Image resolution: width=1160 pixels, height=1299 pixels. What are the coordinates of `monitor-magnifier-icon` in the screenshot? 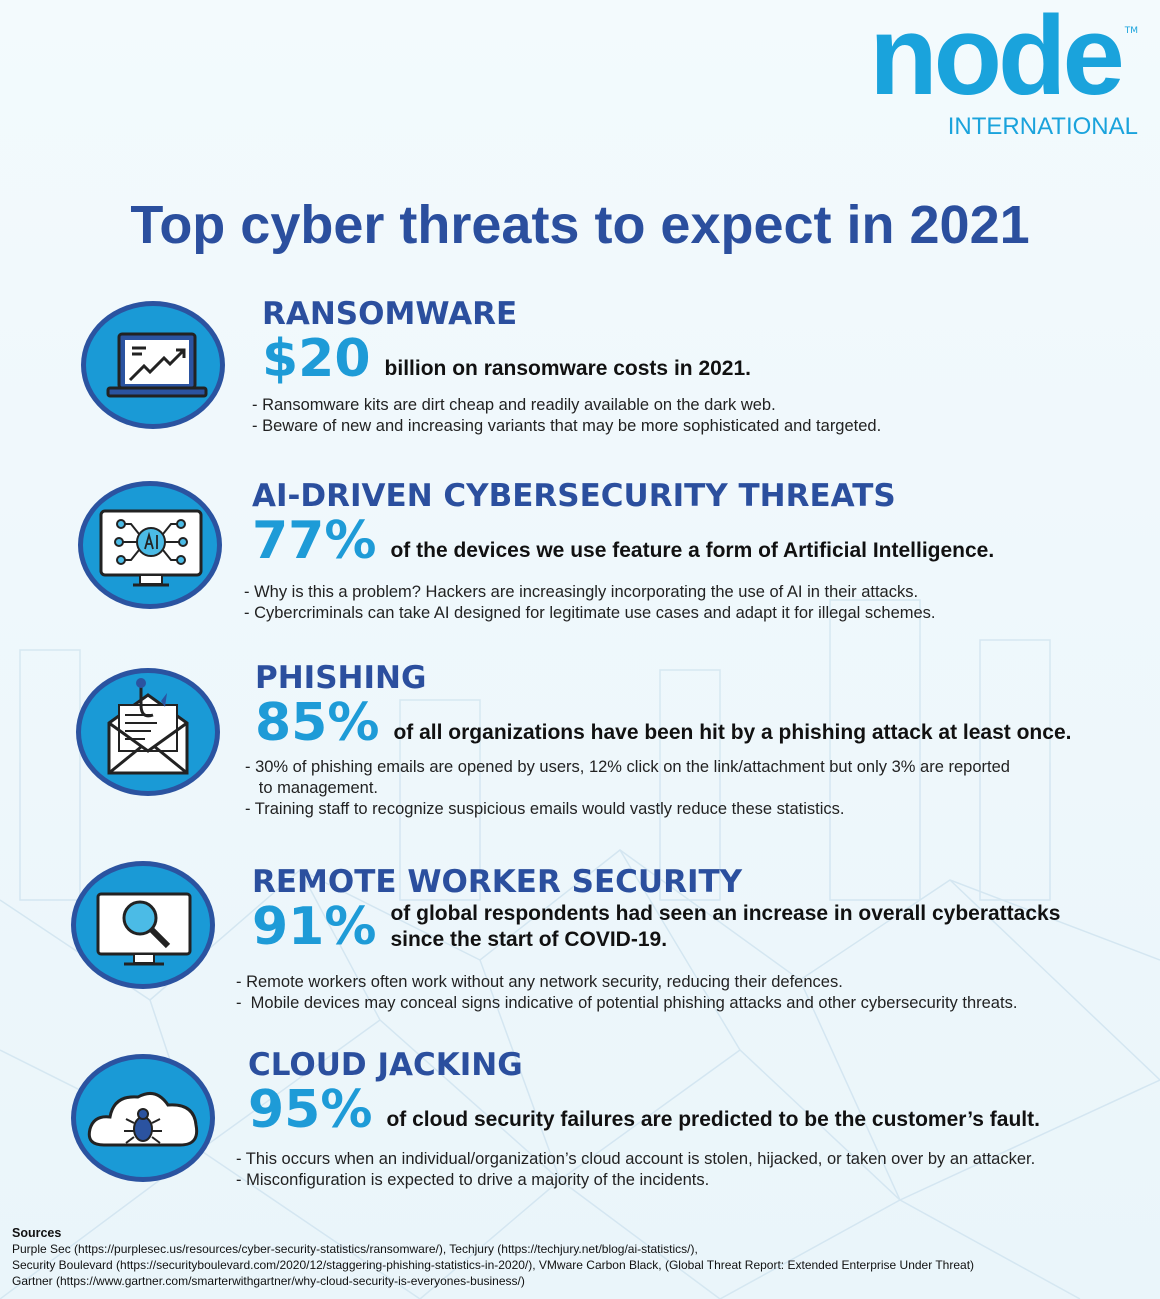 It's located at (143, 925).